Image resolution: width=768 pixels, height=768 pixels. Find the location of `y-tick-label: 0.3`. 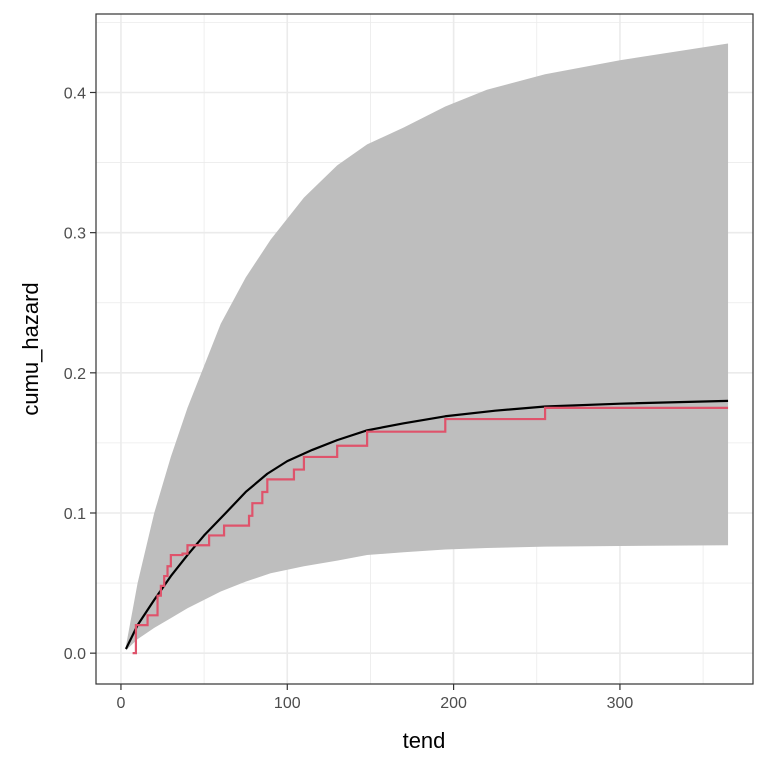

y-tick-label: 0.3 is located at coordinates (75, 234).